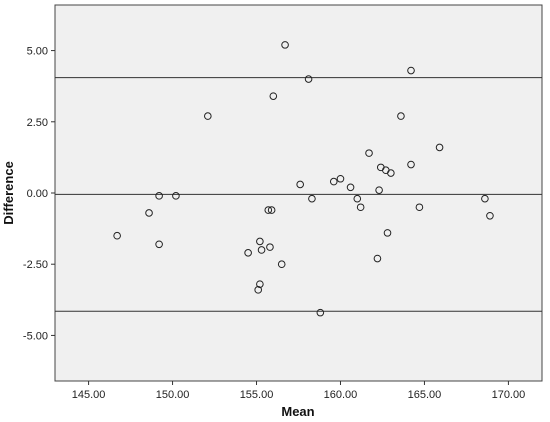 The height and width of the screenshot is (422, 550). Describe the element at coordinates (341, 395) in the screenshot. I see `x-tick-label: 160.00` at that location.